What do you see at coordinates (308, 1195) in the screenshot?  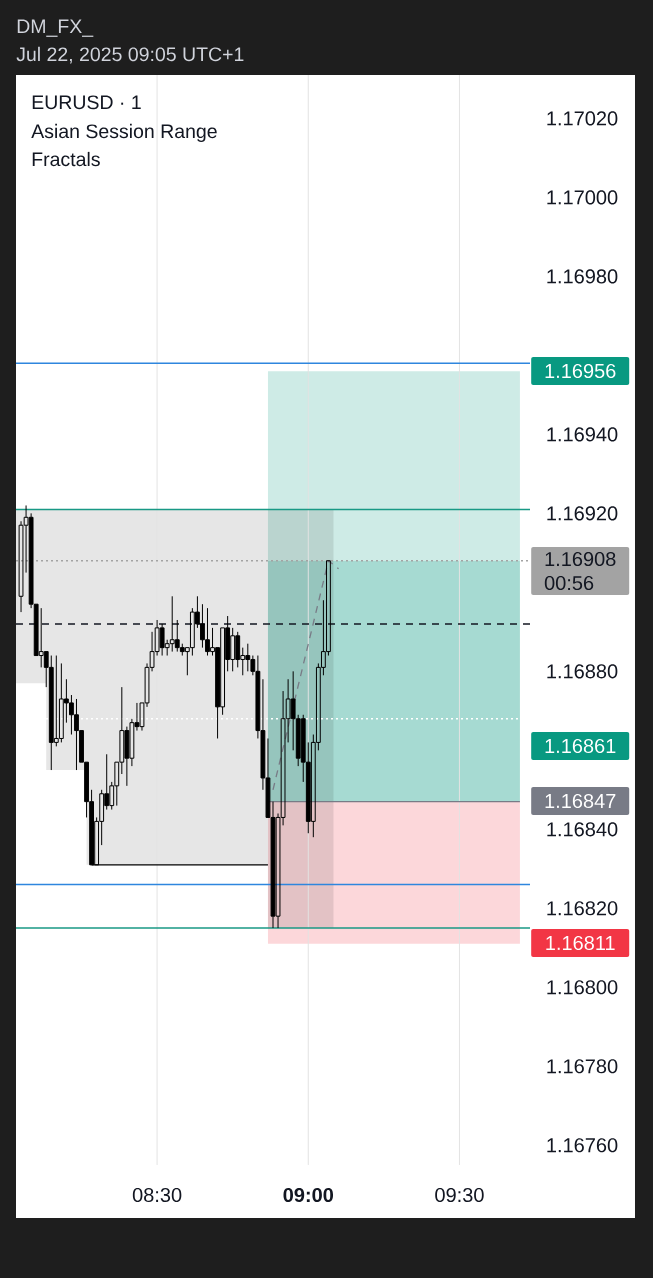 I see `x-tick-label: 09:00` at bounding box center [308, 1195].